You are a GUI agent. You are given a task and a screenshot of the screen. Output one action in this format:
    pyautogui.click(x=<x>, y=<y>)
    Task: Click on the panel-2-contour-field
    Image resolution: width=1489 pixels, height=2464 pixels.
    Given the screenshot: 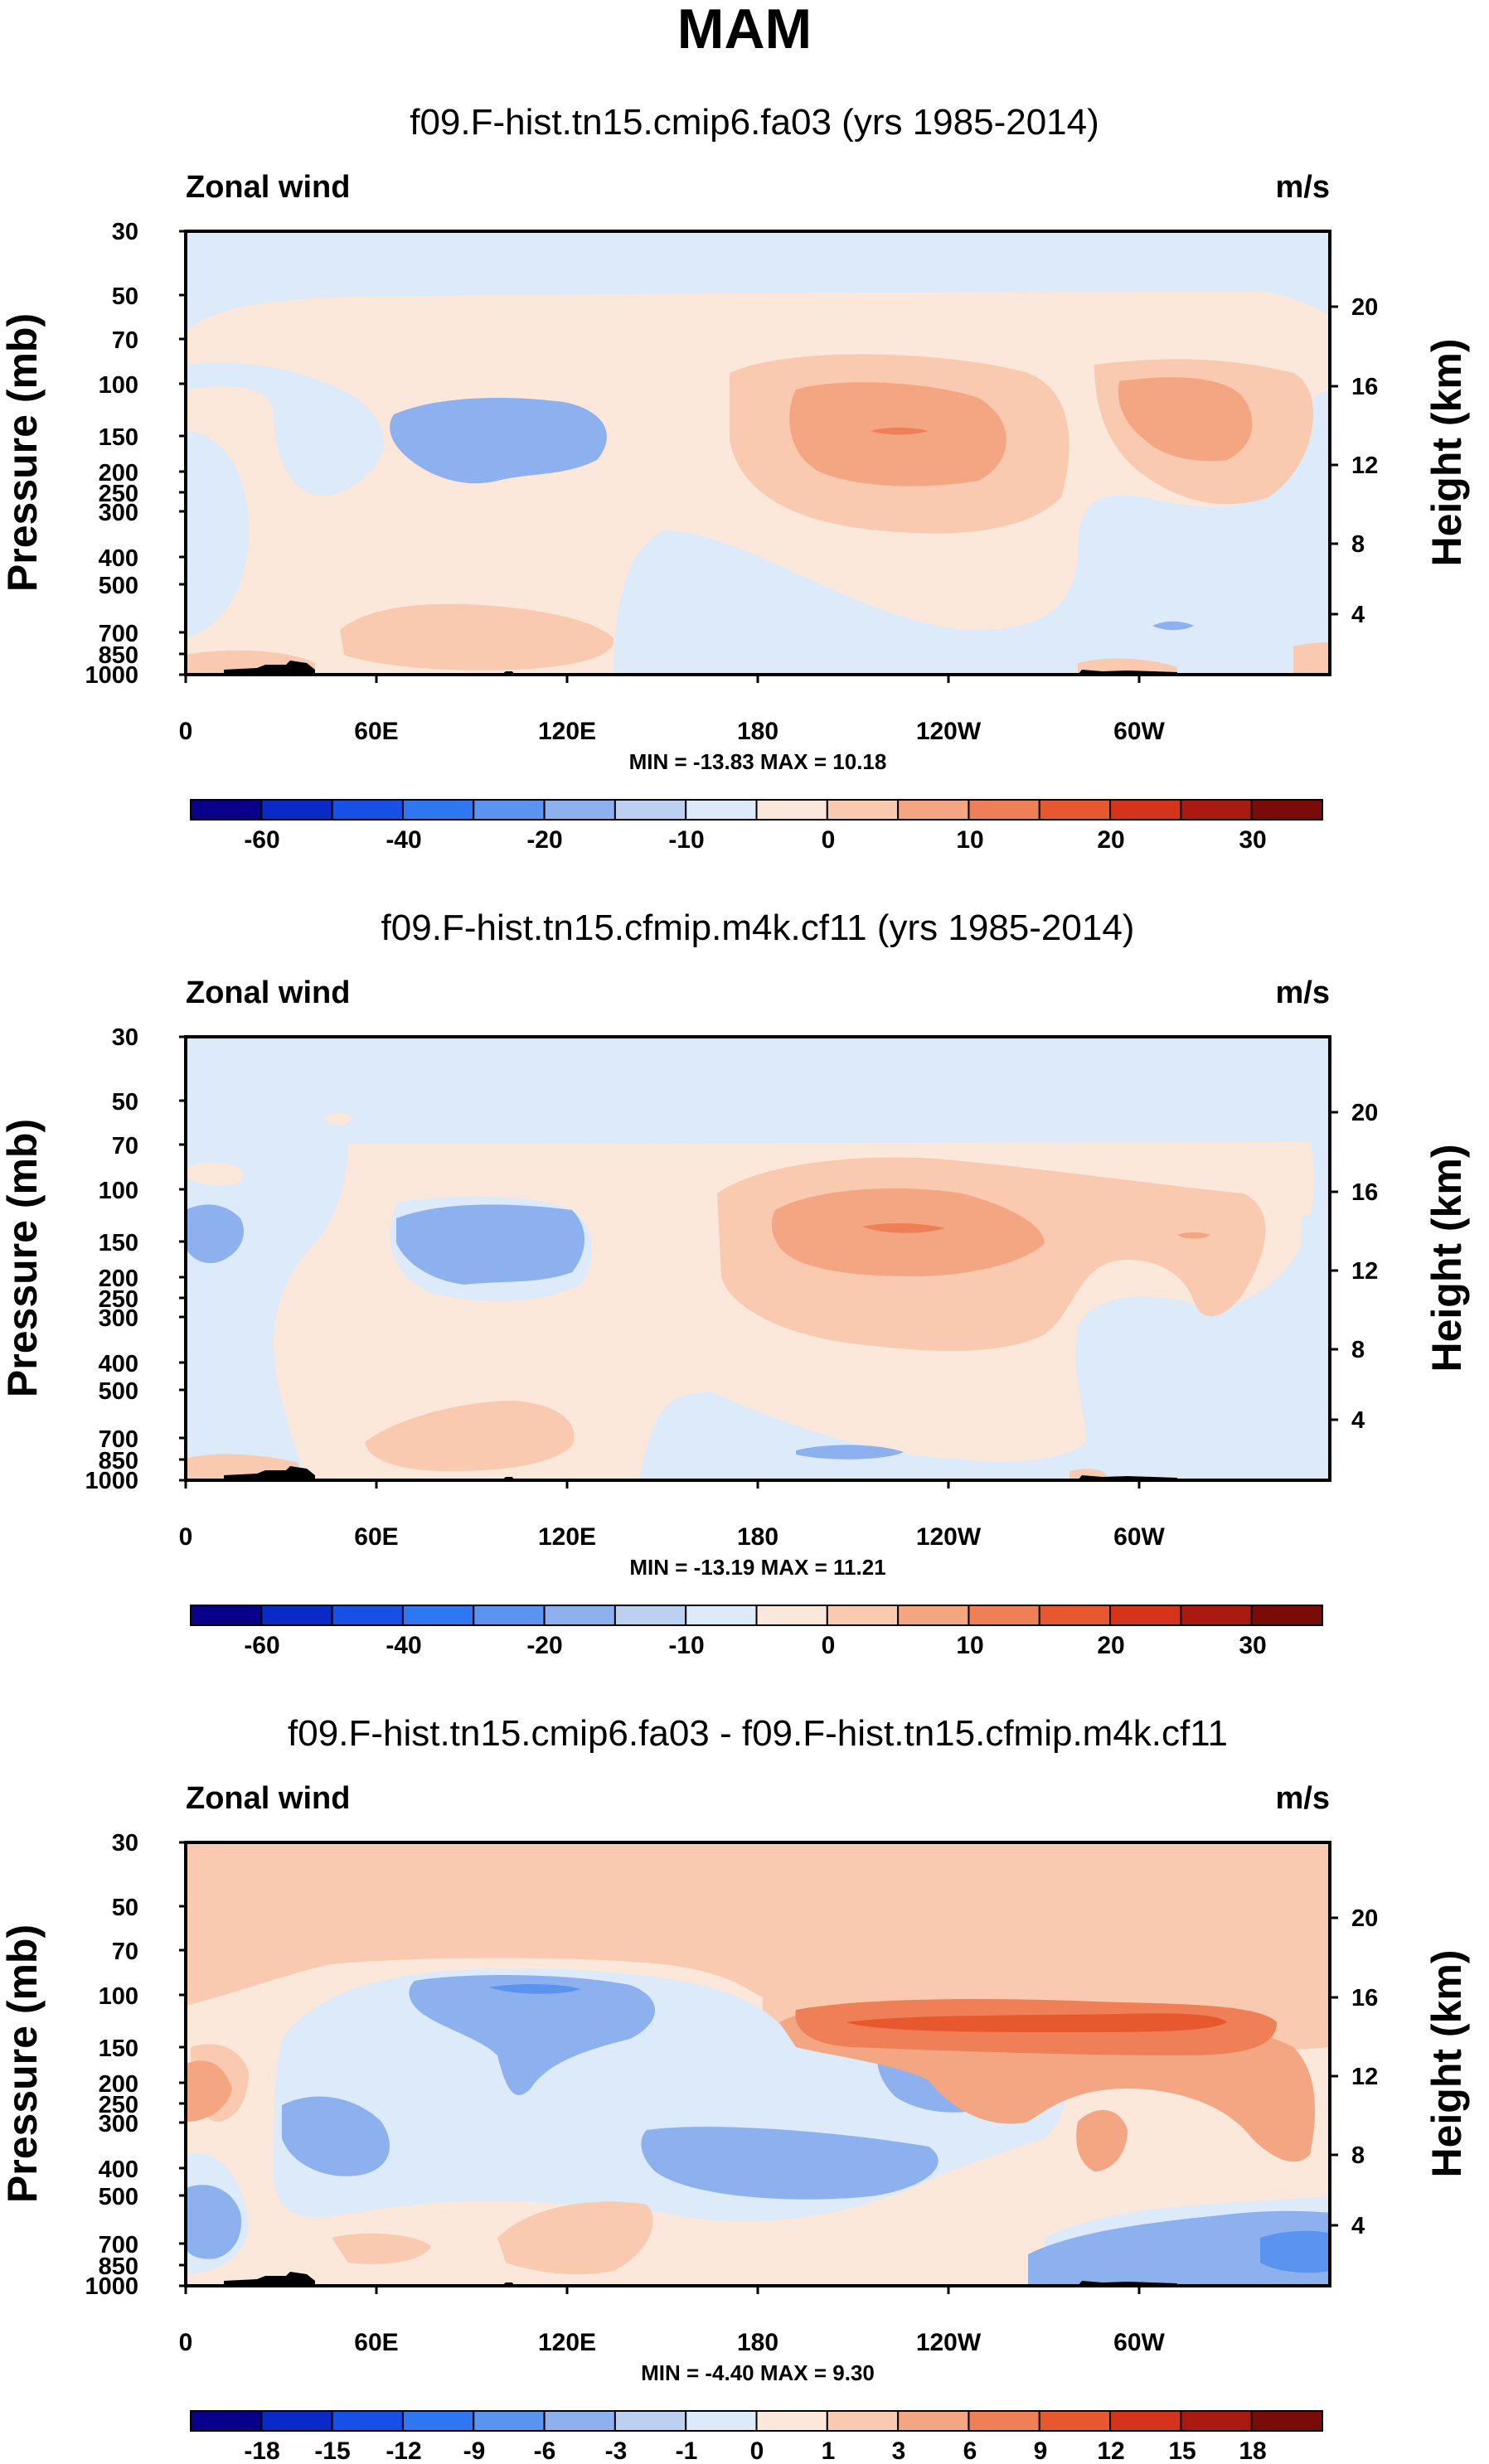 What is the action you would take?
    pyautogui.click(x=758, y=1258)
    